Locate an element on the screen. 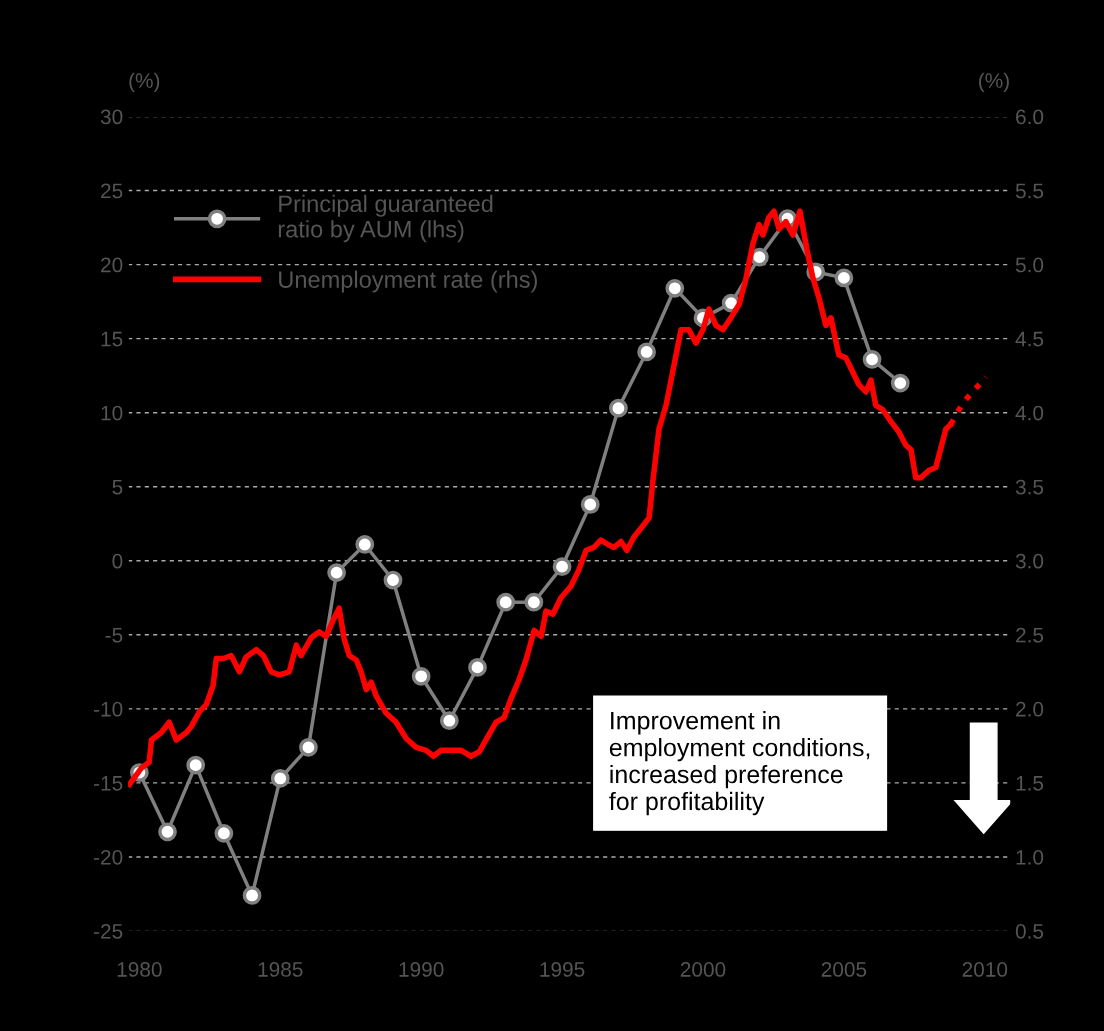 Image resolution: width=1104 pixels, height=1031 pixels. y2-tick-label: 5.5 is located at coordinates (1029, 191).